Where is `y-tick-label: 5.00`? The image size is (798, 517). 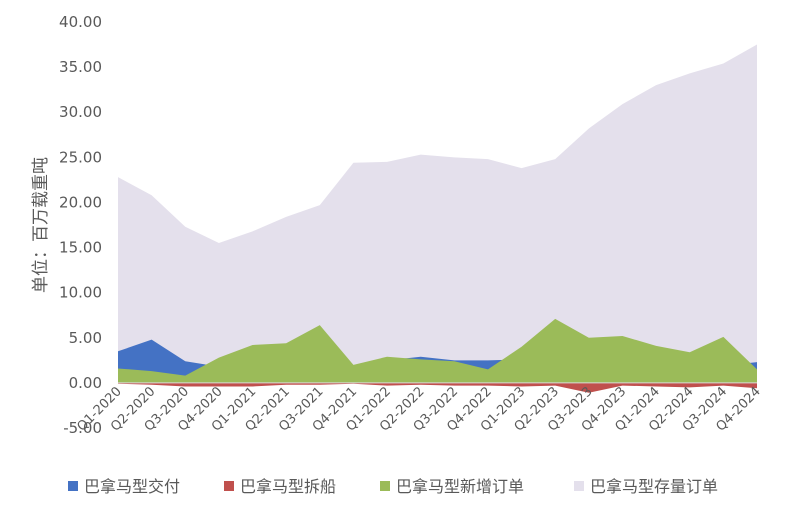
y-tick-label: 5.00 is located at coordinates (85, 338).